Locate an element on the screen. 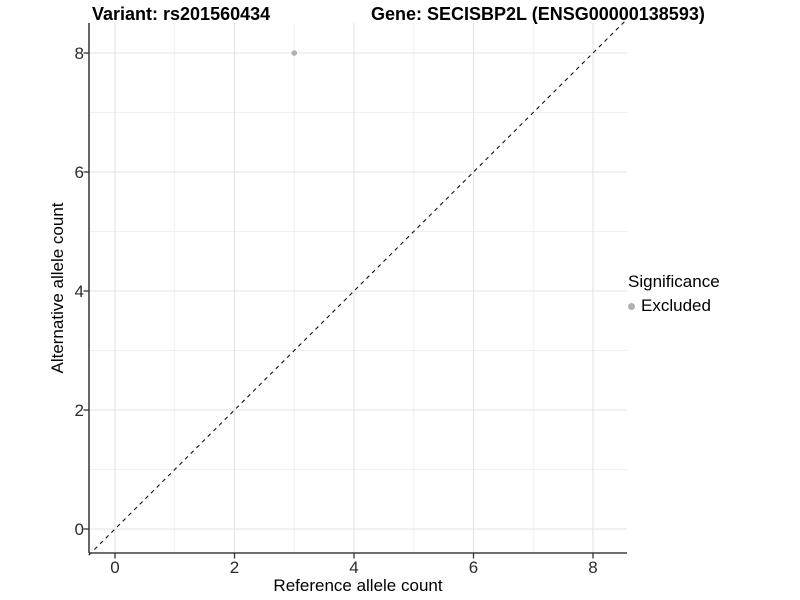 This screenshot has height=600, width=800. y-axis-title: Alternative allele count is located at coordinates (57, 288).